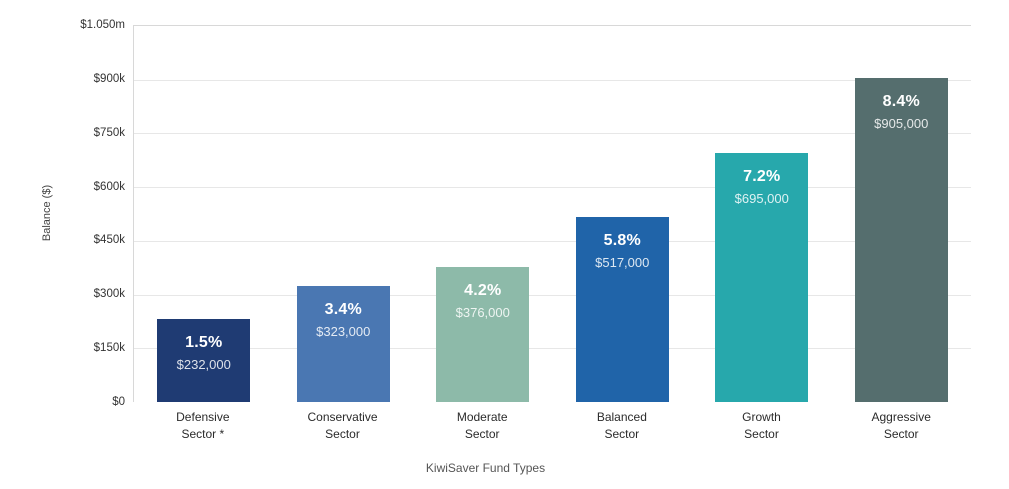 The image size is (1009, 489). What do you see at coordinates (622, 309) in the screenshot?
I see `bar-balanced: 5.8% $517,000` at bounding box center [622, 309].